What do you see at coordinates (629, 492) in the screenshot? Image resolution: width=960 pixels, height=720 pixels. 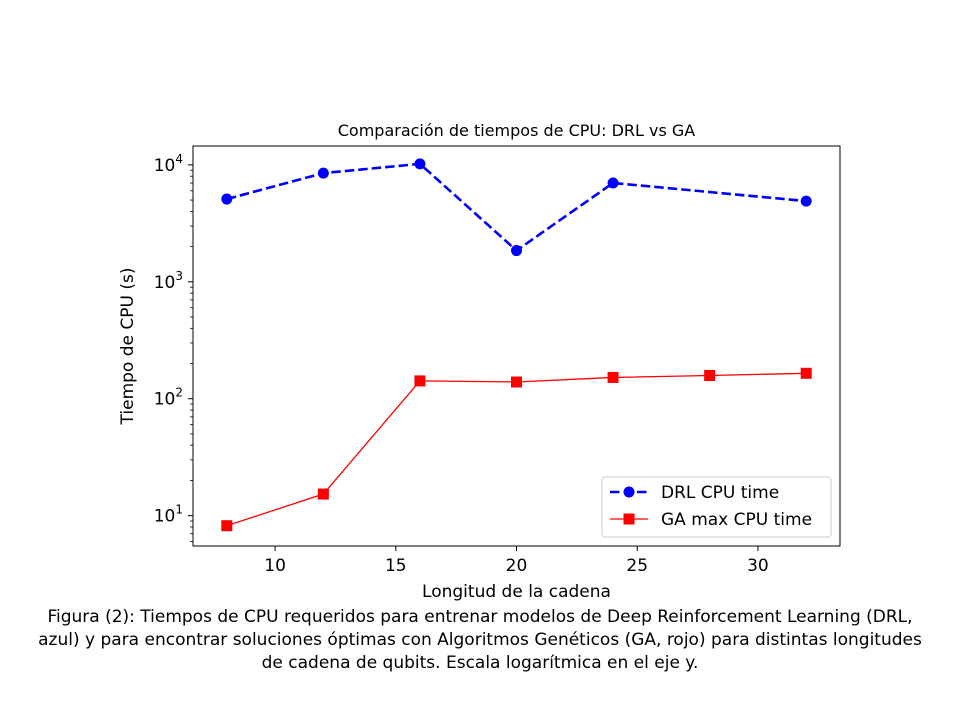 I see `legend-marker-circle` at bounding box center [629, 492].